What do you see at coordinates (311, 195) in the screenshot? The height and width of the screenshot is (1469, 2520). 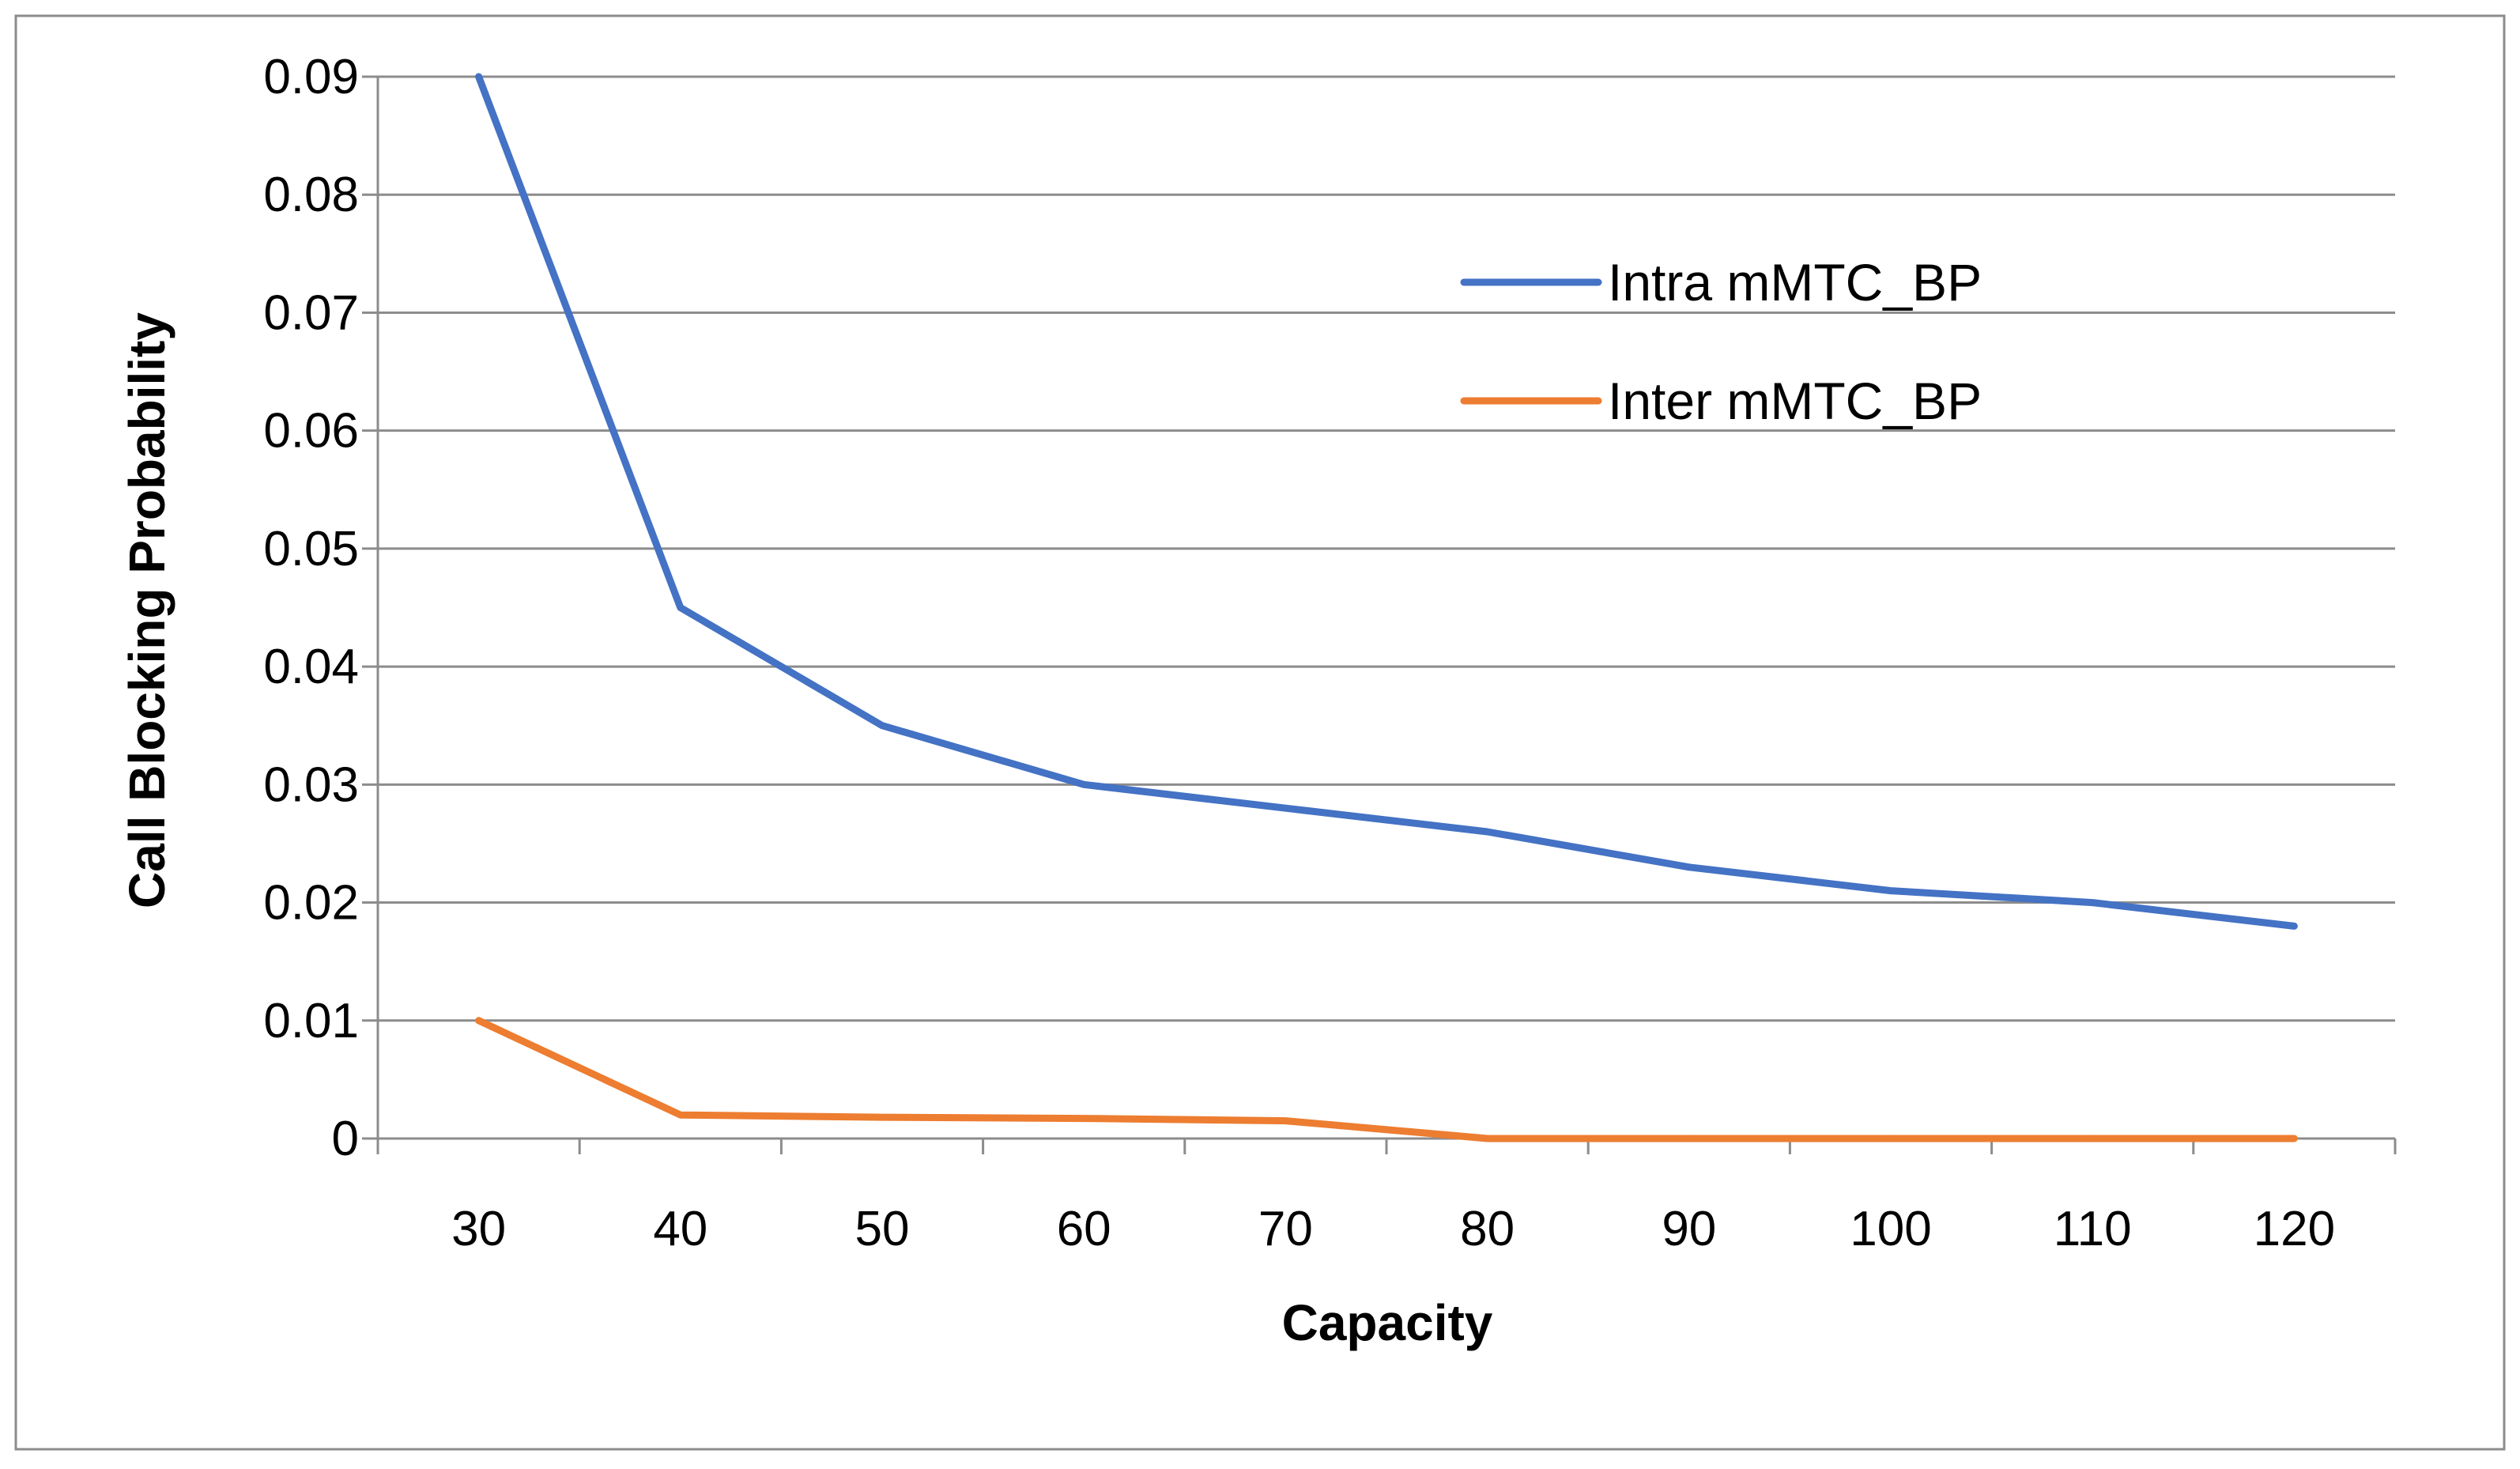 I see `y-tick-label: 0.08` at bounding box center [311, 195].